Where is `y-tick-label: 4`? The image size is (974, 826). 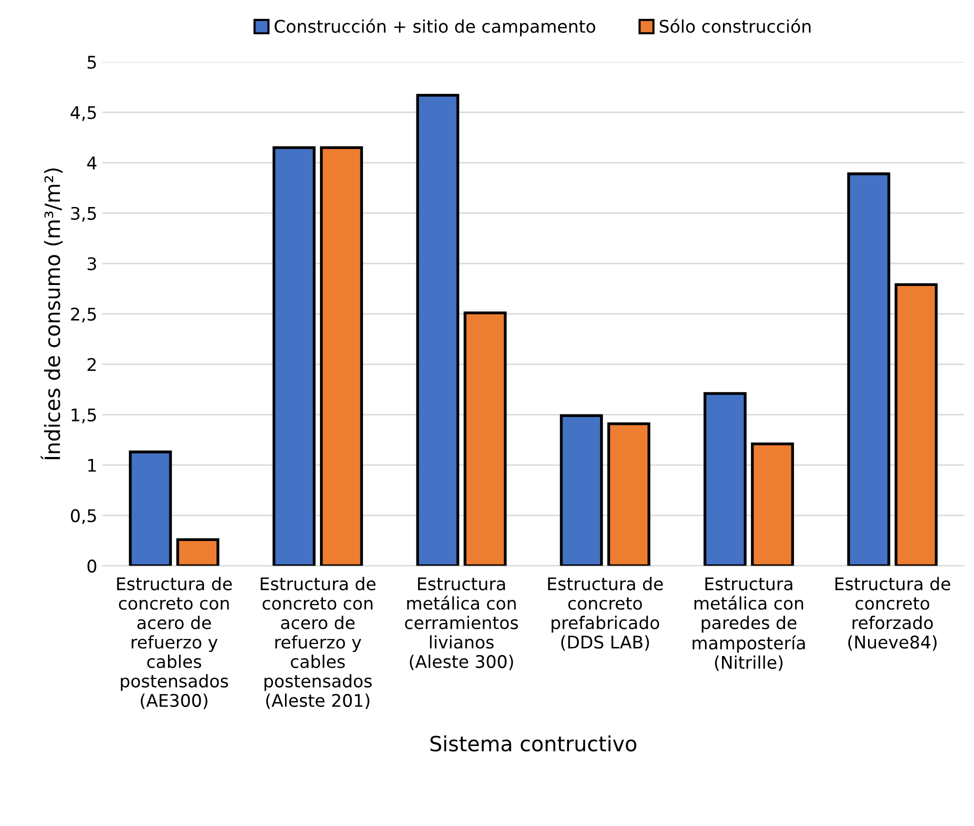
y-tick-label: 4 is located at coordinates (91, 163).